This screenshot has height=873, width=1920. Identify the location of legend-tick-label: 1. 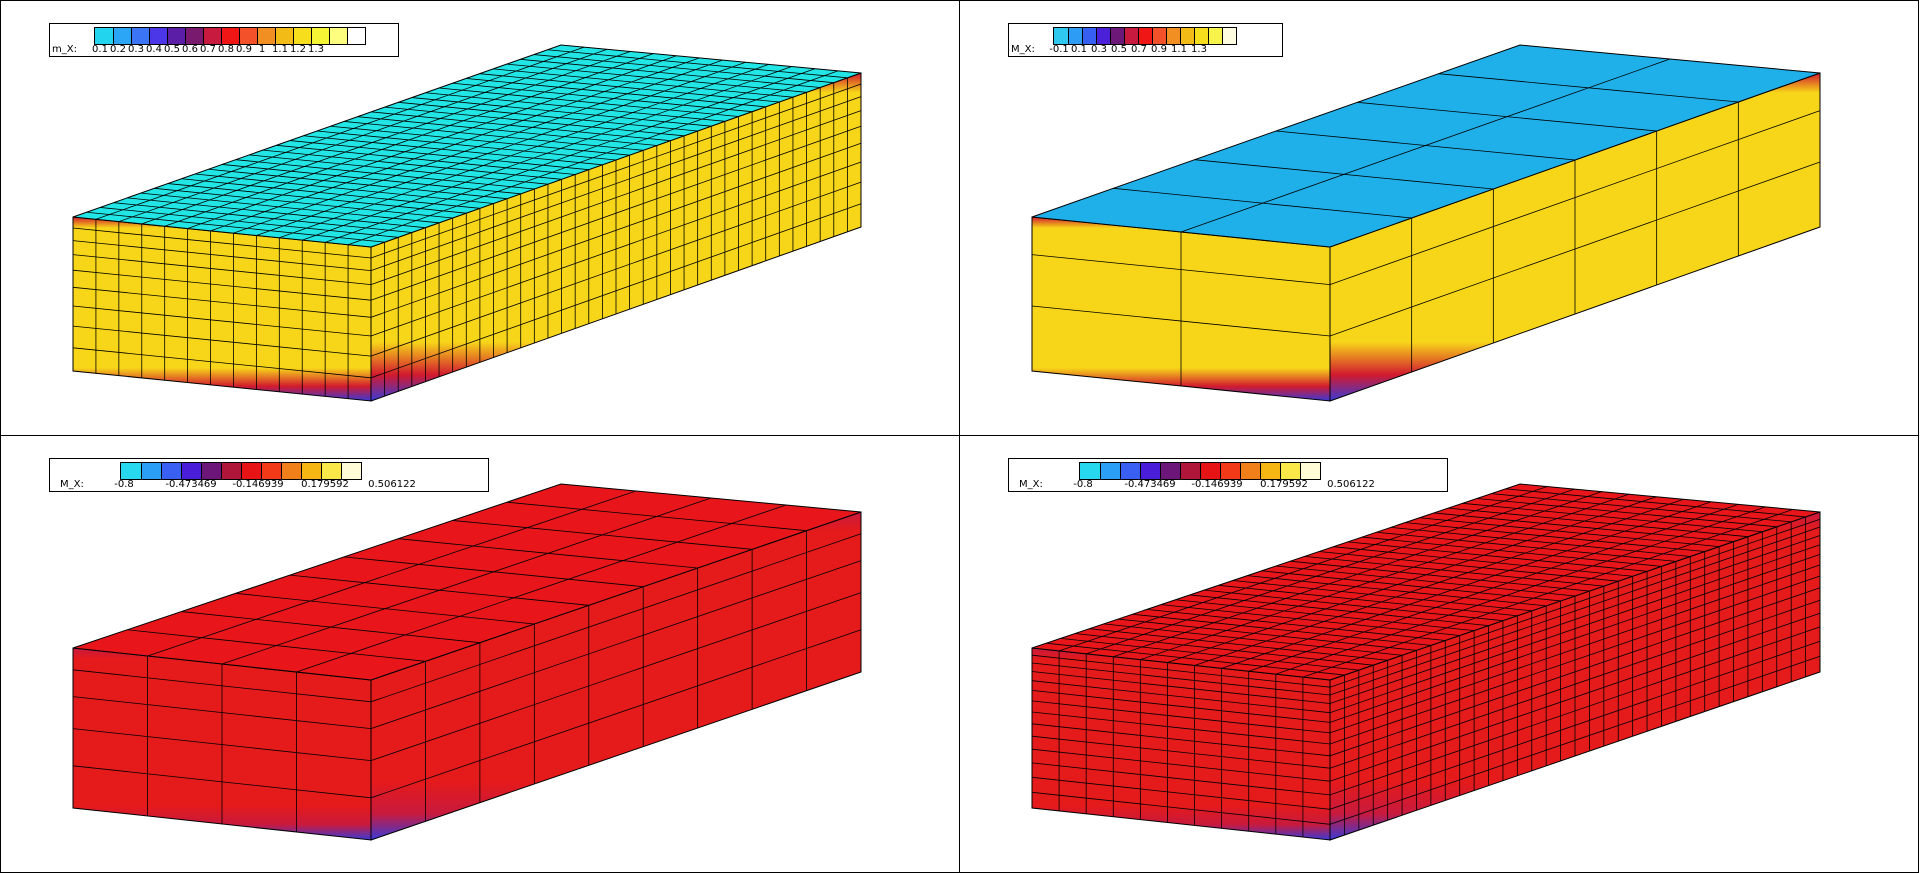
(262, 49).